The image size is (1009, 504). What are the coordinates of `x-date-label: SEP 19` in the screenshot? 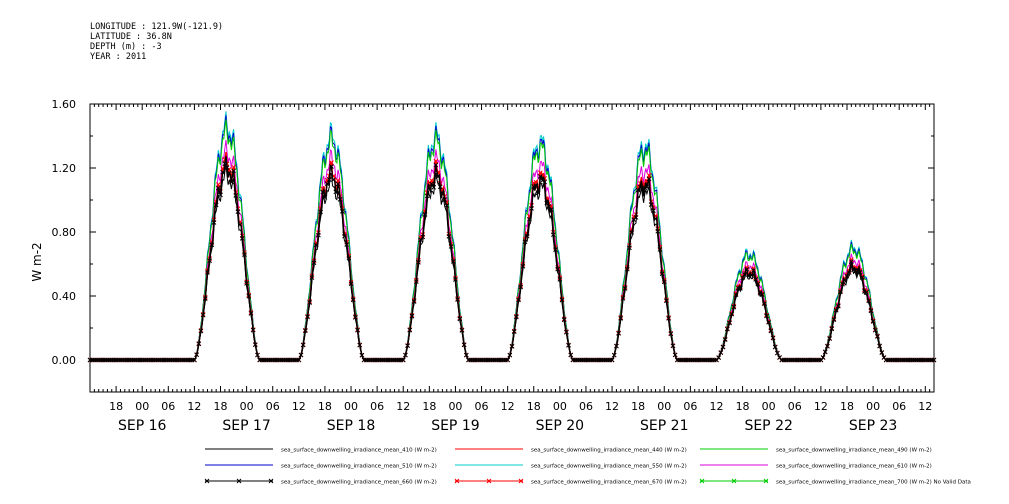 It's located at (455, 426).